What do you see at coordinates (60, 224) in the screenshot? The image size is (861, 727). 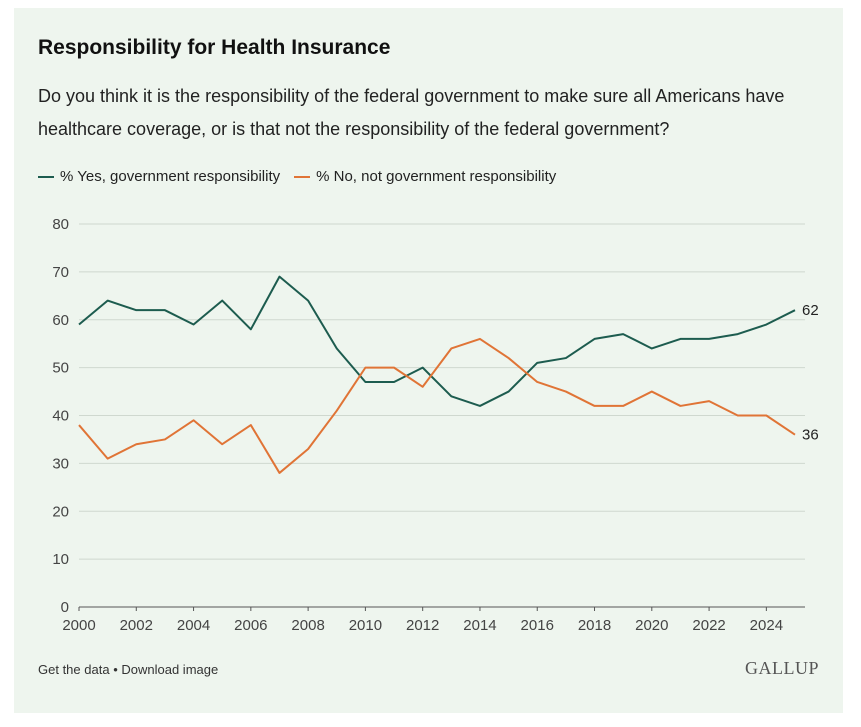 I see `y-tick-label-80: 80` at bounding box center [60, 224].